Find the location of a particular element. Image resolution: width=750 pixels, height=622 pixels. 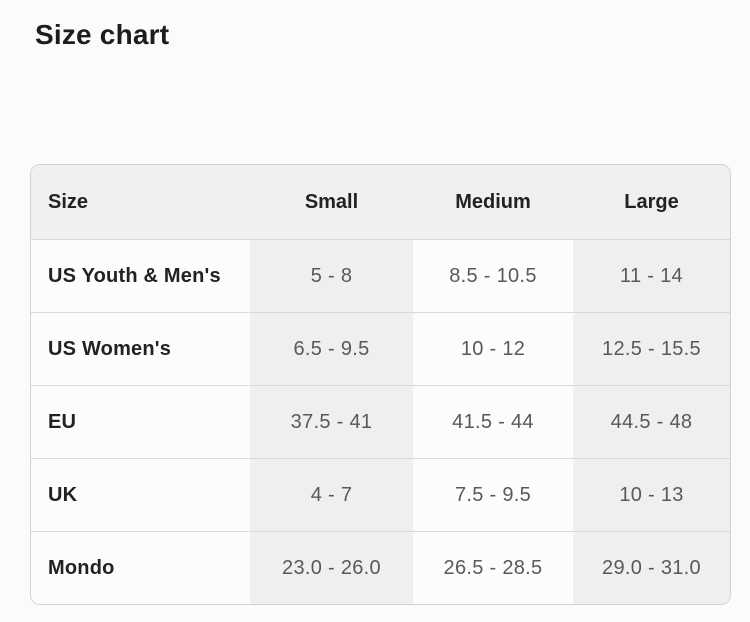

cell-medium: 41.5 - 44 is located at coordinates (493, 421).